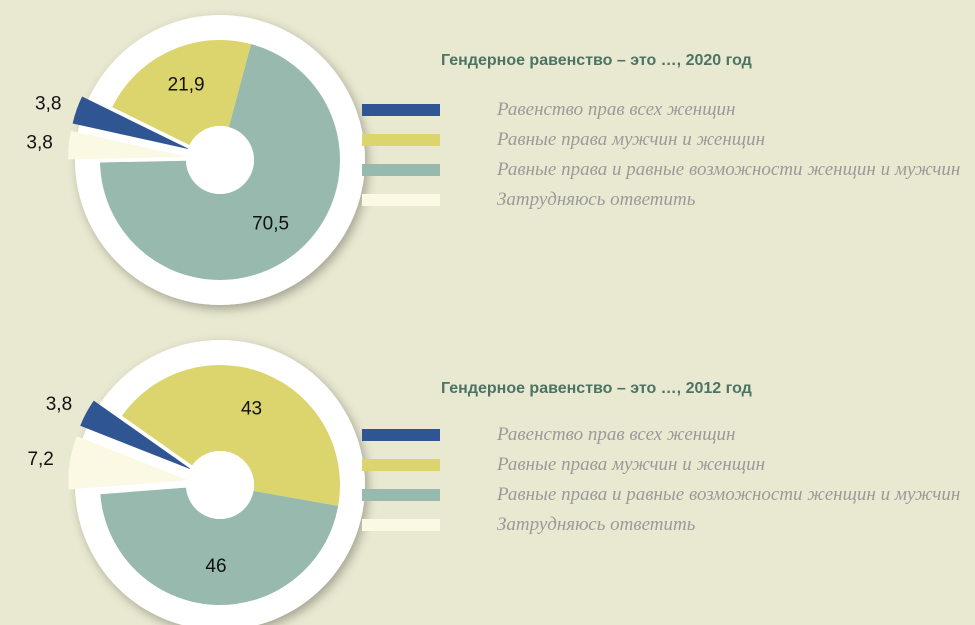 This screenshot has width=975, height=625. I want to click on data-label: 43, so click(251, 408).